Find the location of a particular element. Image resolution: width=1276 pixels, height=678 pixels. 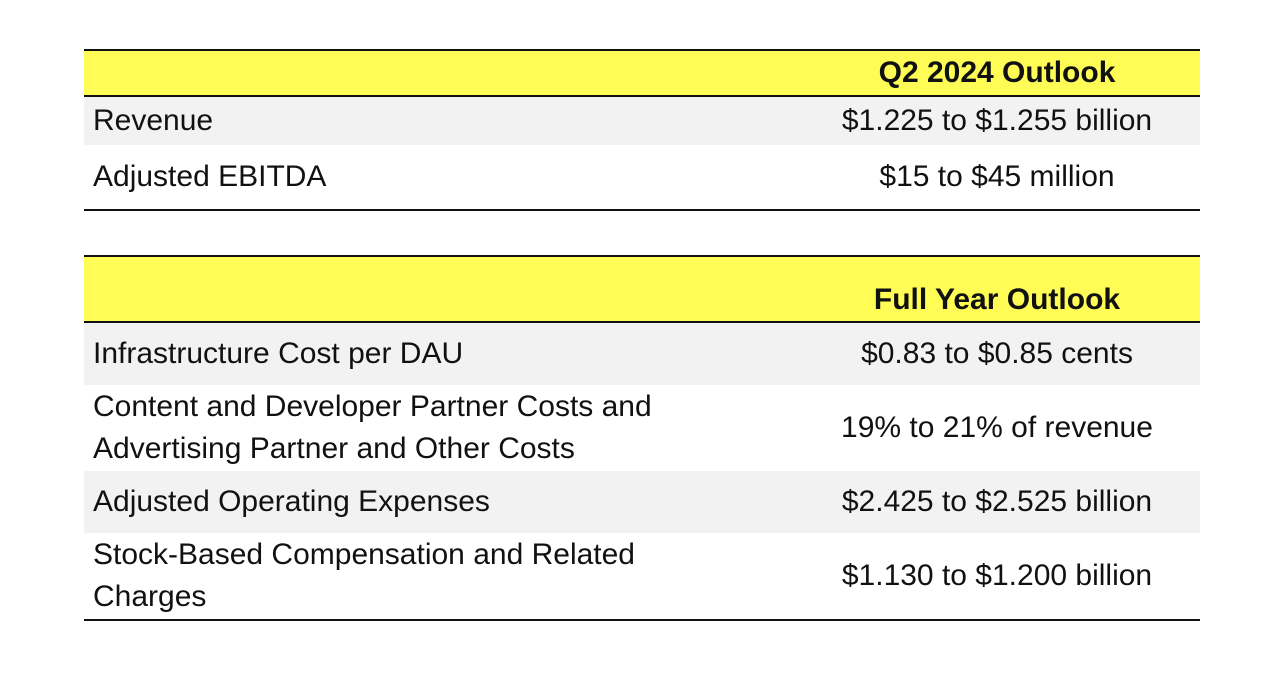

table-header-row: Q2 2024 Outlook is located at coordinates (642, 73).